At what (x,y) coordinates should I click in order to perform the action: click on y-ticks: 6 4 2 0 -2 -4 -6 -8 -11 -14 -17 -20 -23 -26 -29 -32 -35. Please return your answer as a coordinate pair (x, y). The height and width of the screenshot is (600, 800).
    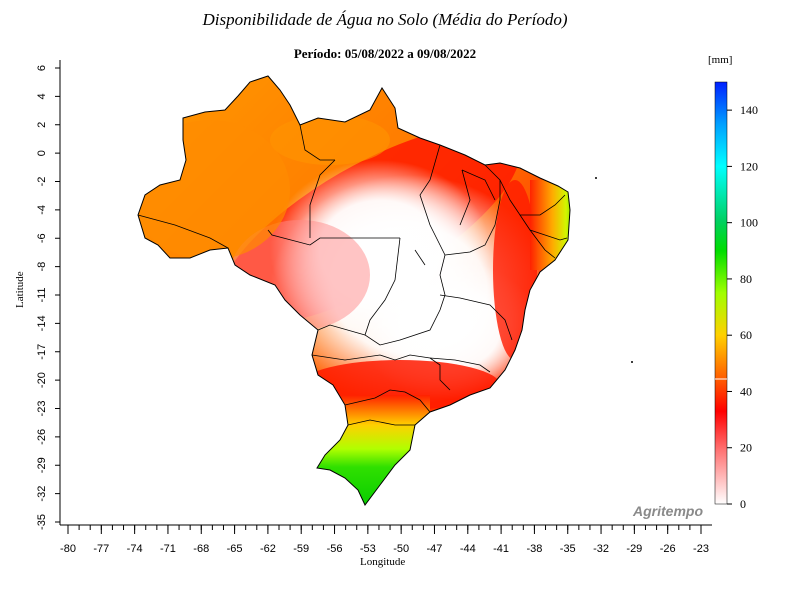
    Looking at the image, I should click on (48, 297).